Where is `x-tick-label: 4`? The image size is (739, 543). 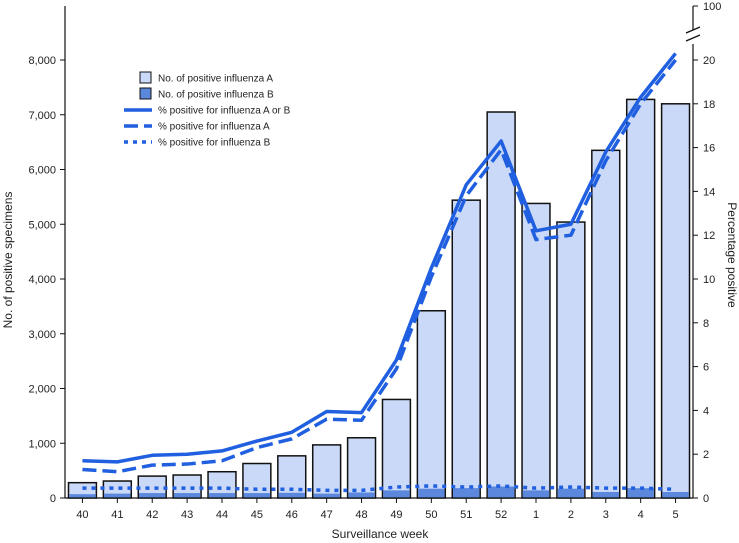 x-tick-label: 4 is located at coordinates (641, 515).